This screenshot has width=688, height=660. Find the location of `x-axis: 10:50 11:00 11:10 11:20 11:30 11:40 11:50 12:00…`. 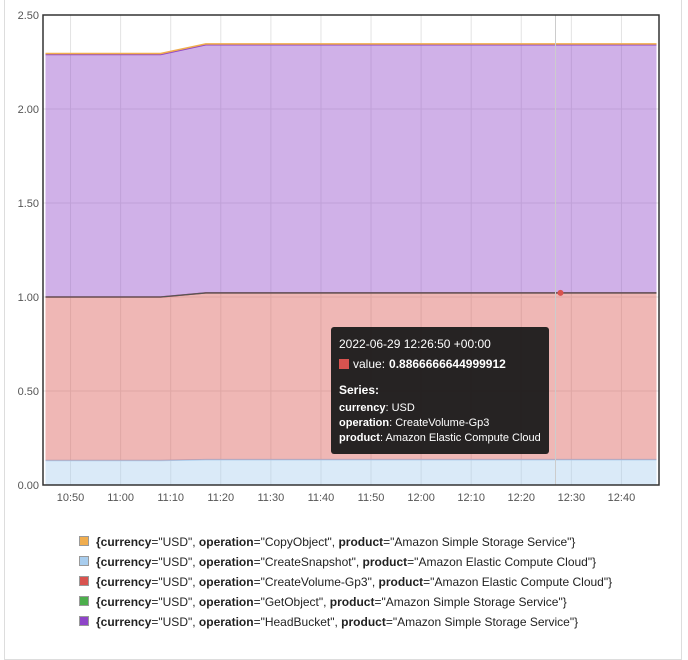

x-axis: 10:50 11:00 11:10 11:20 11:30 11:40 11:50 12:00… is located at coordinates (346, 498).